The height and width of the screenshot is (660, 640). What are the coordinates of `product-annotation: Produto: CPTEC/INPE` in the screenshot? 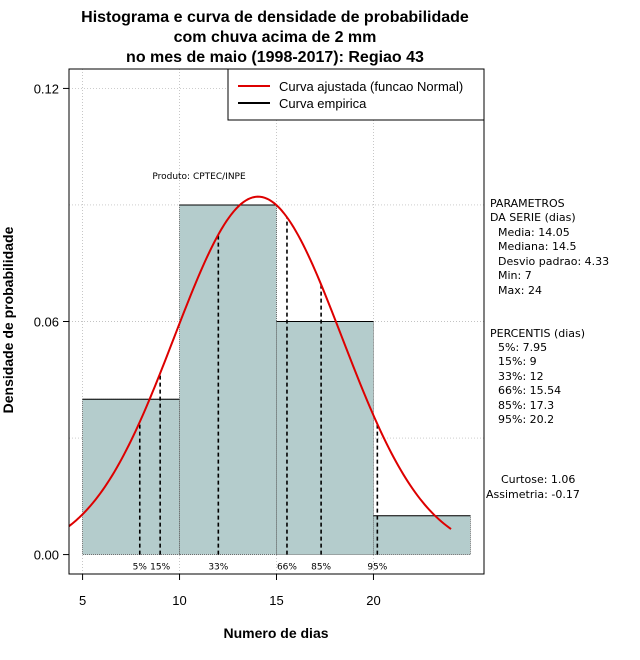 It's located at (199, 177).